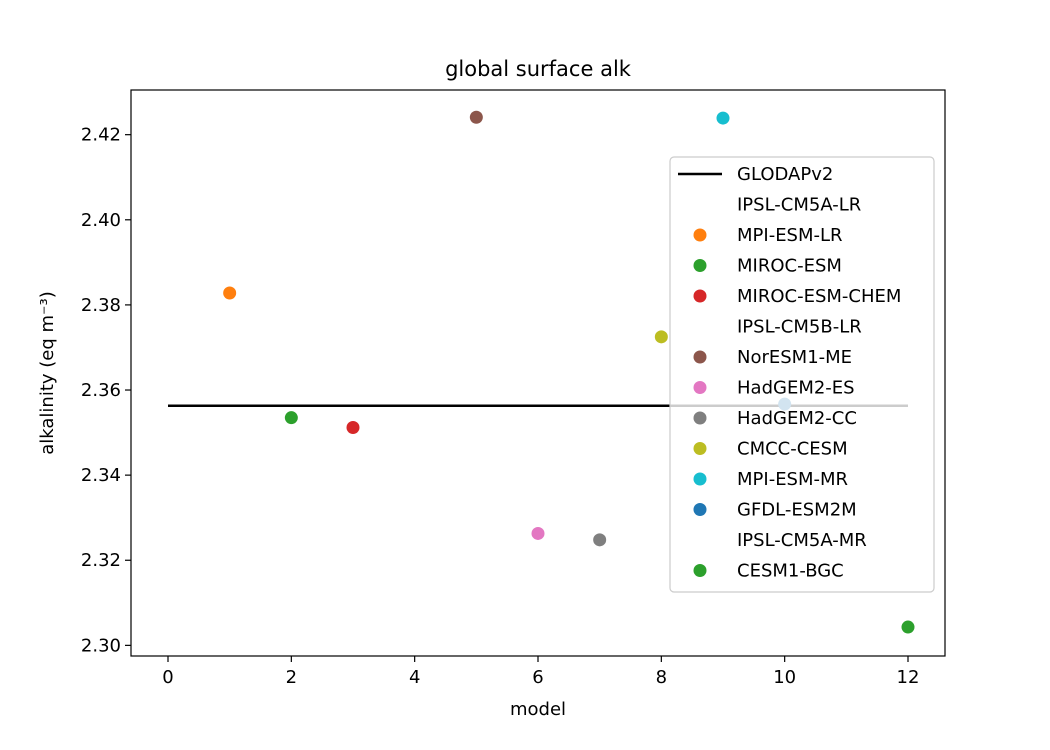 This screenshot has height=750, width=1050. Describe the element at coordinates (230, 293) in the screenshot. I see `data-point-mpi-esm-lr` at that location.